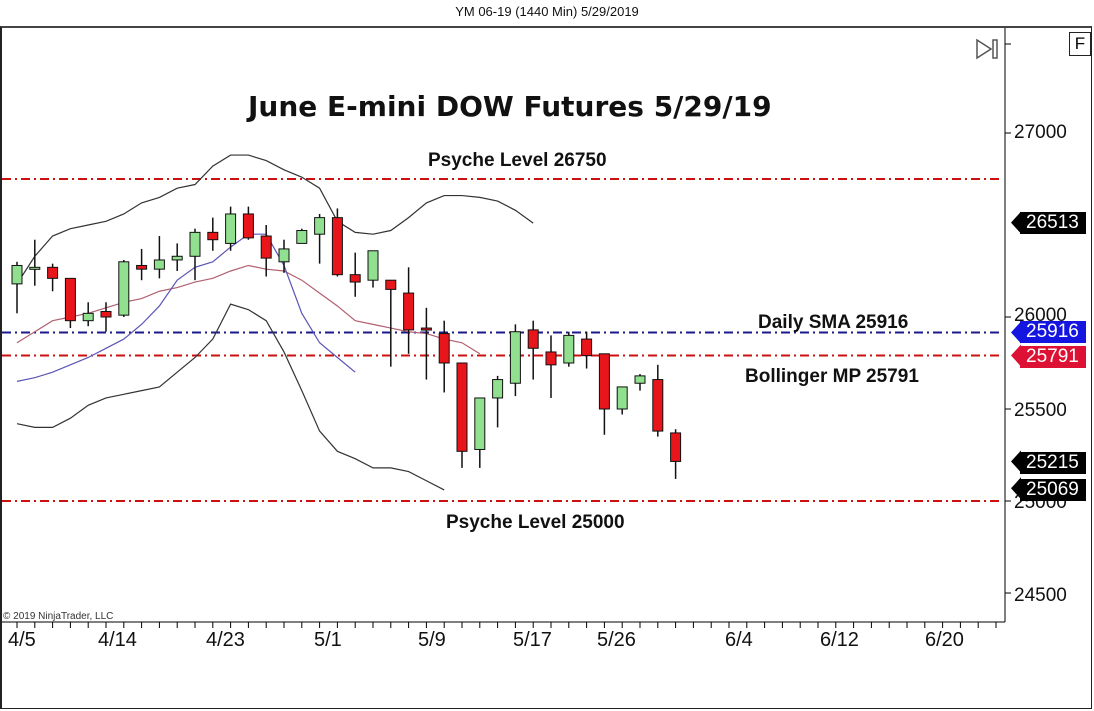  I want to click on x-tick-6-20: 6/20, so click(944, 640).